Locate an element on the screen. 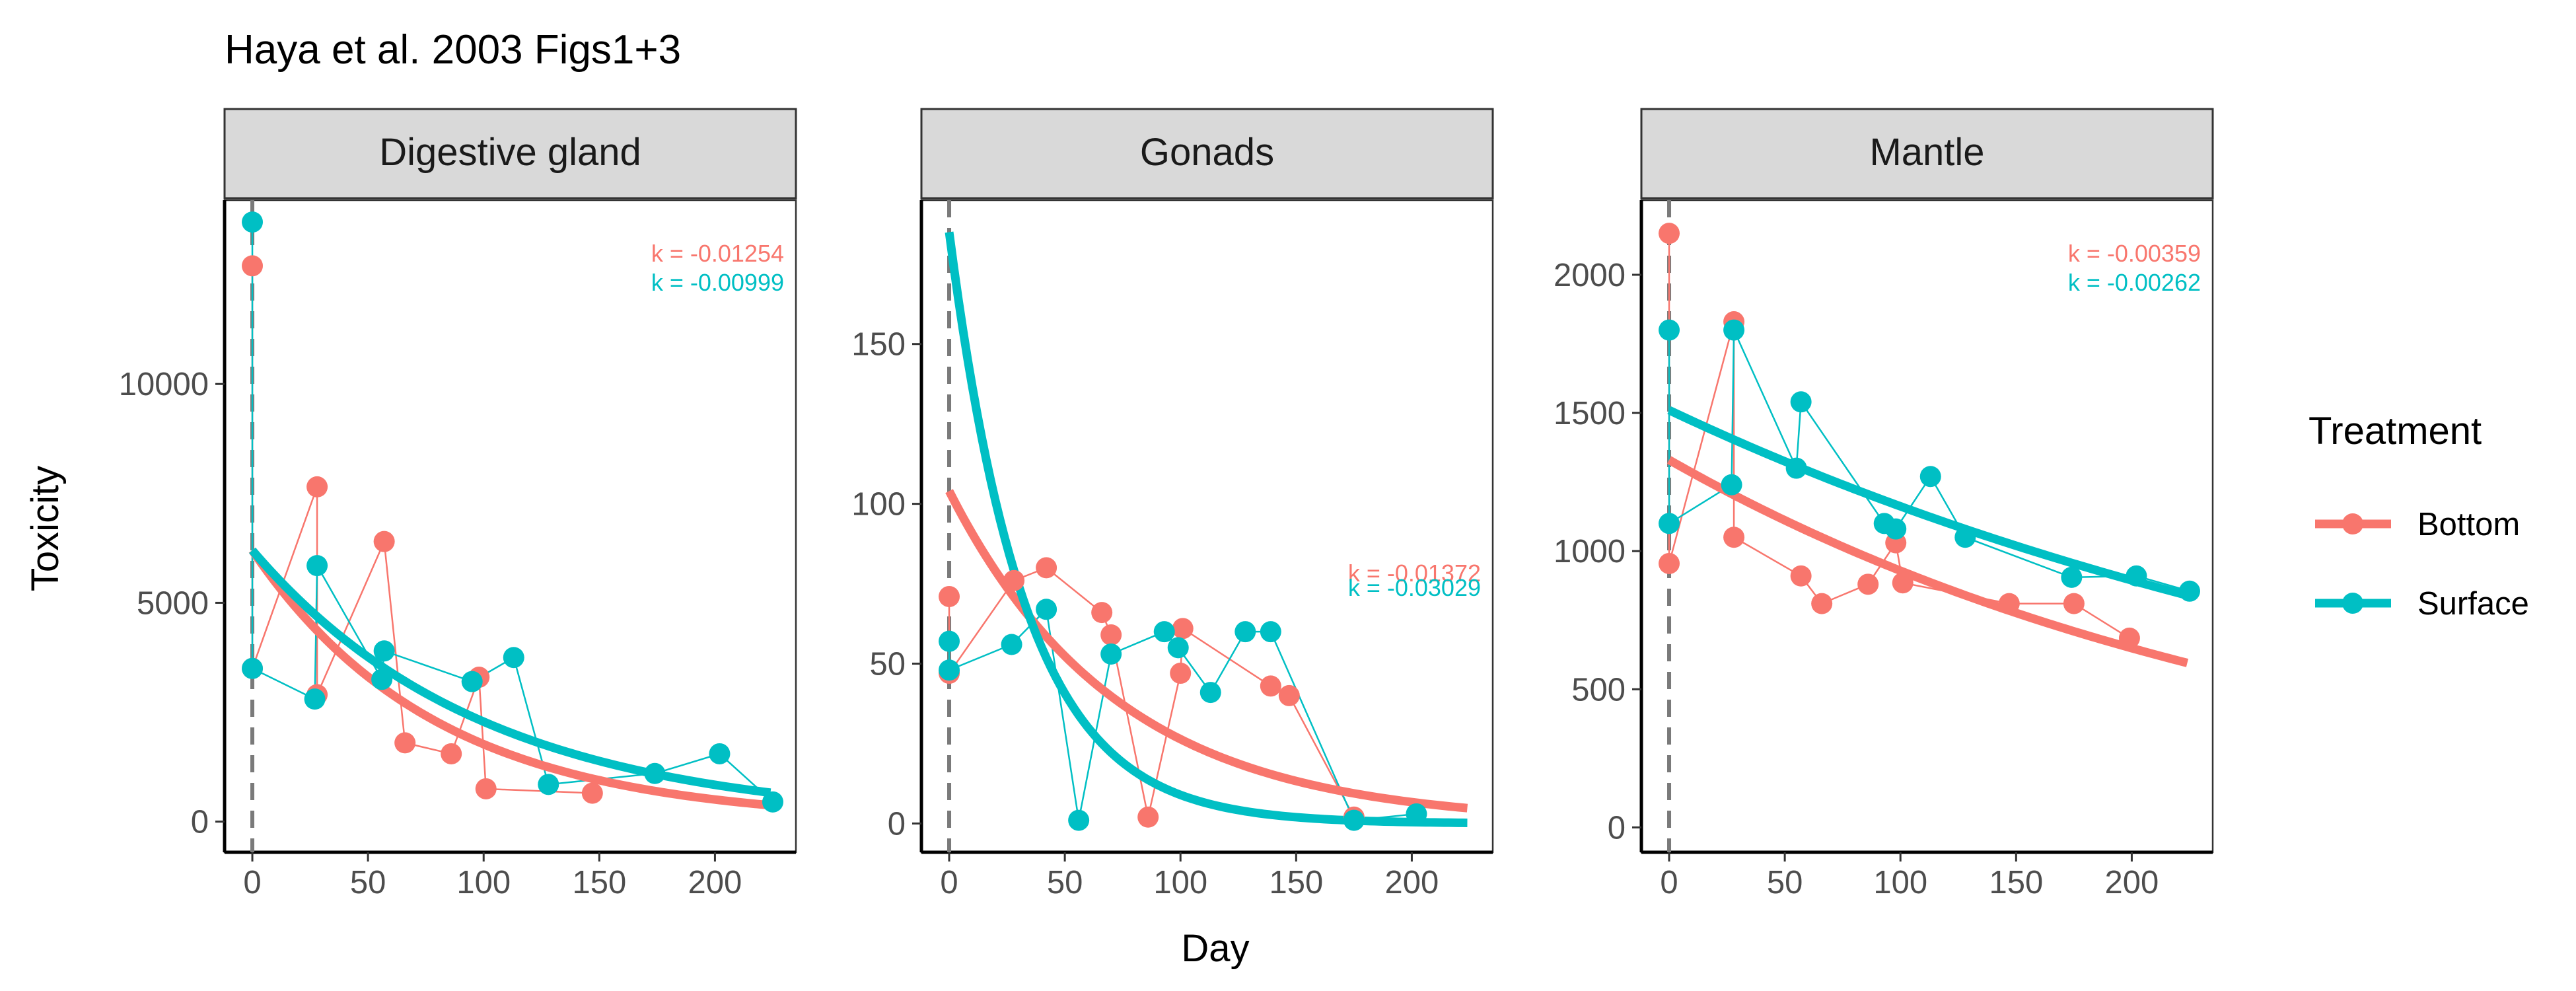  y-tick-label: 1000 is located at coordinates (1590, 551).